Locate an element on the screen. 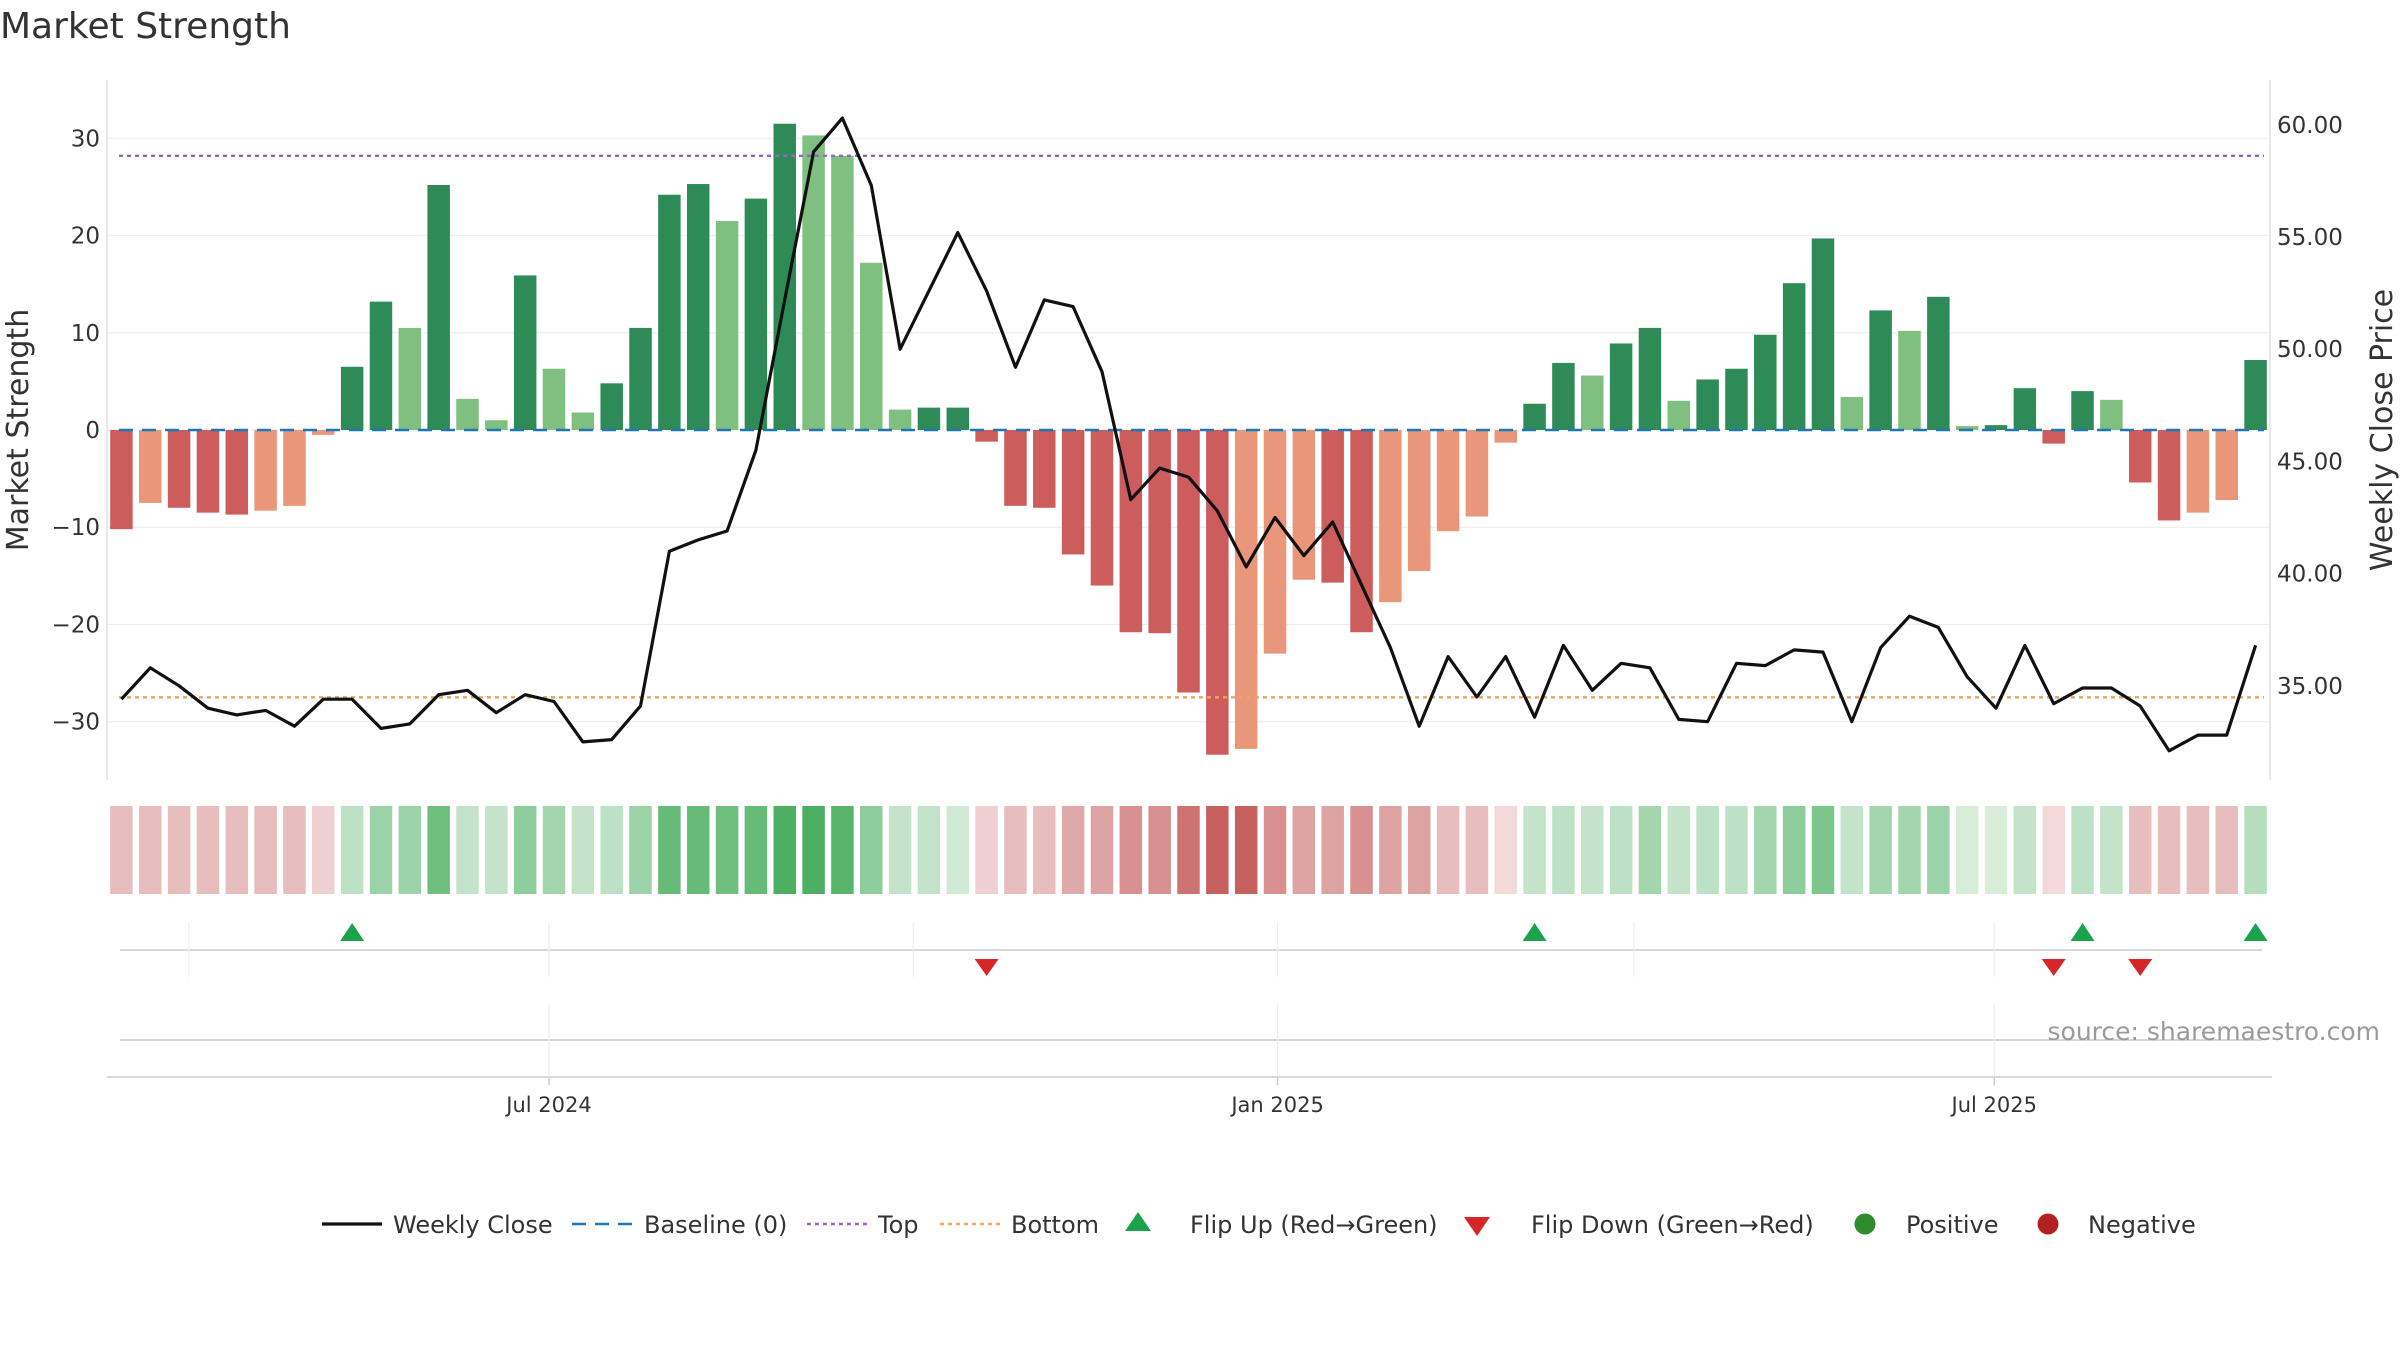 The image size is (2400, 1350). legend-negative-icon is located at coordinates (2048, 1224).